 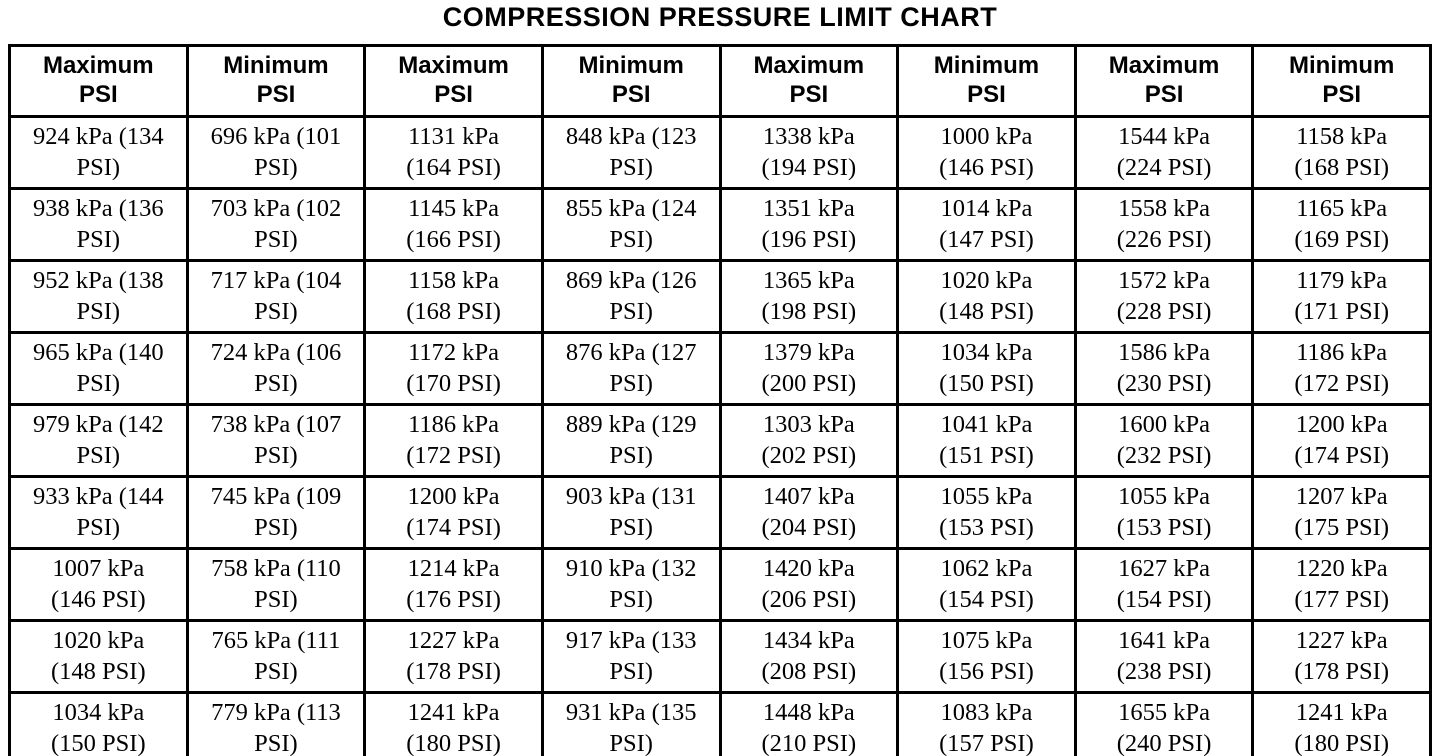 I want to click on table-cell: 779 kPa (113 PSI), so click(x=276, y=723).